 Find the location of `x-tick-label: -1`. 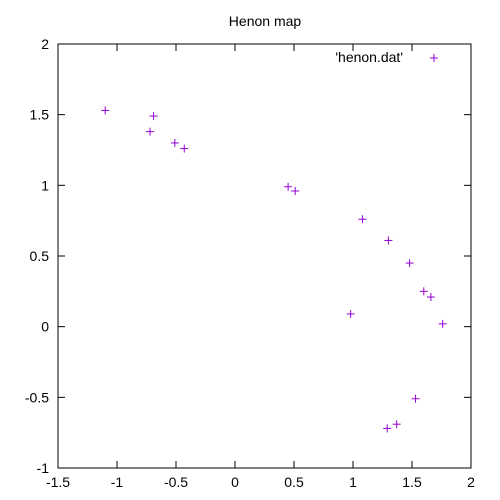

x-tick-label: -1 is located at coordinates (117, 482).